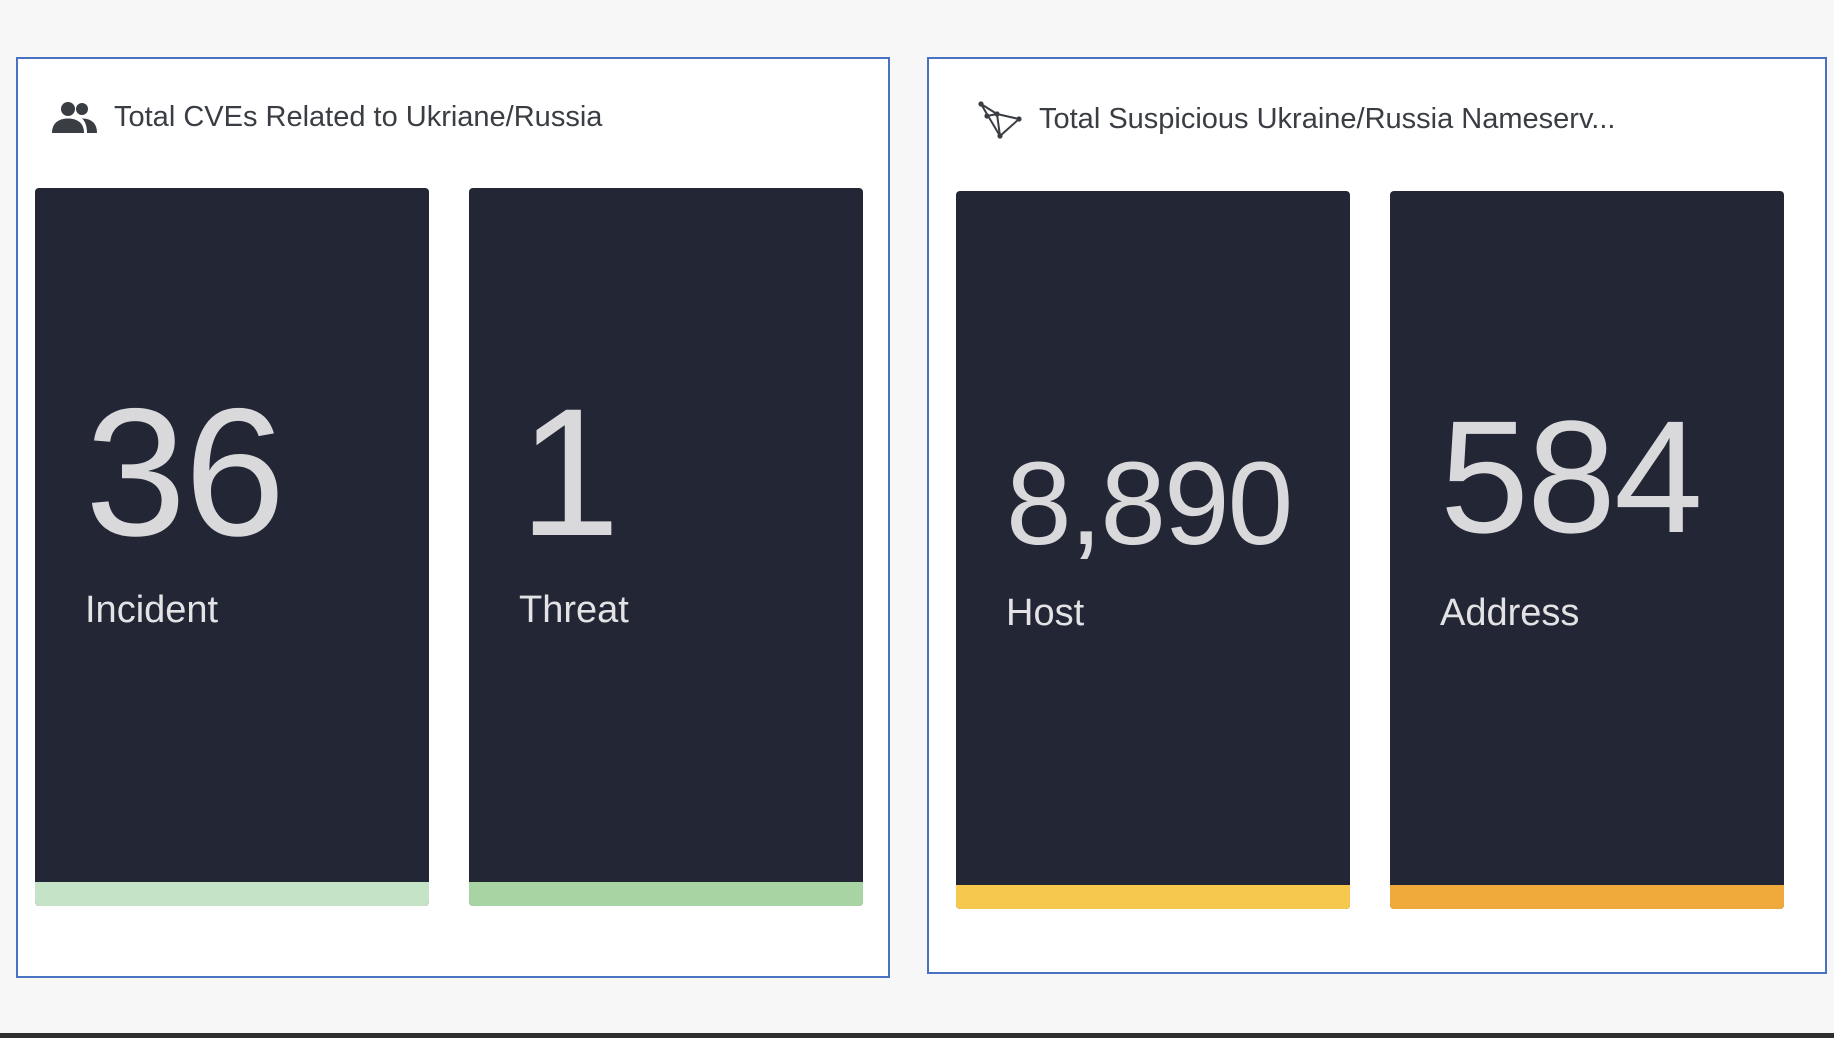  Describe the element at coordinates (666, 547) in the screenshot. I see `threat-tile: 1 Threat` at that location.